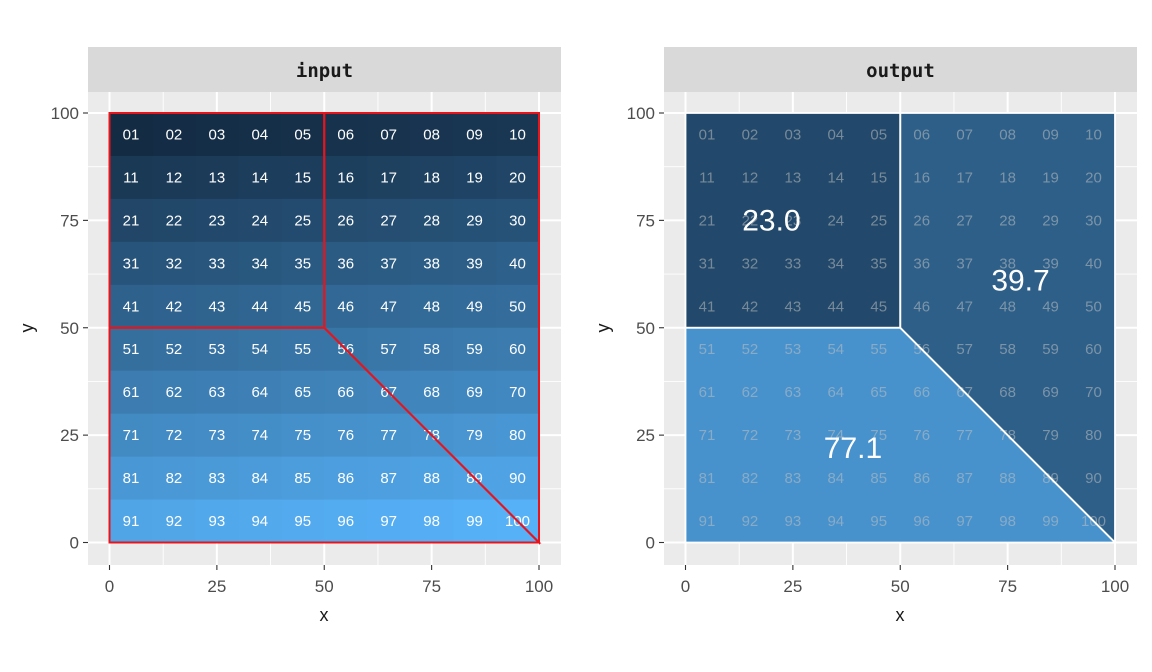 Image resolution: width=1152 pixels, height=672 pixels. Describe the element at coordinates (539, 586) in the screenshot. I see `x-tick-label: 100` at that location.